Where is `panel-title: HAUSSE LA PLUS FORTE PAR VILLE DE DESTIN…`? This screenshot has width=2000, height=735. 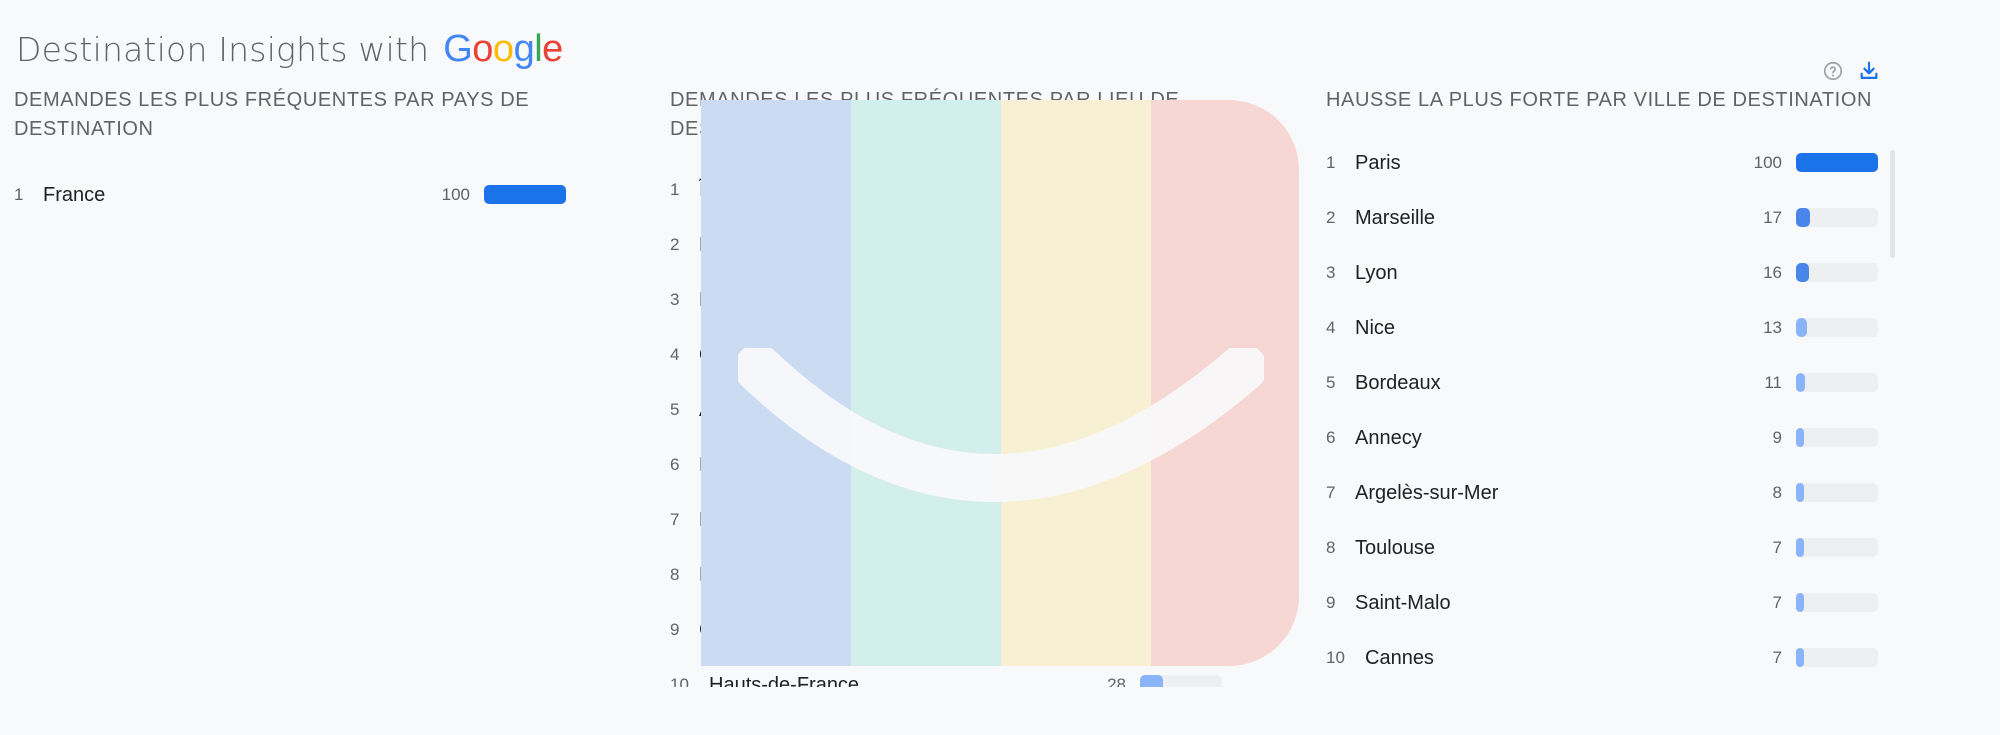
panel-title: HAUSSE LA PLUS FORTE PAR VILLE DE DESTIN… is located at coordinates (1599, 100).